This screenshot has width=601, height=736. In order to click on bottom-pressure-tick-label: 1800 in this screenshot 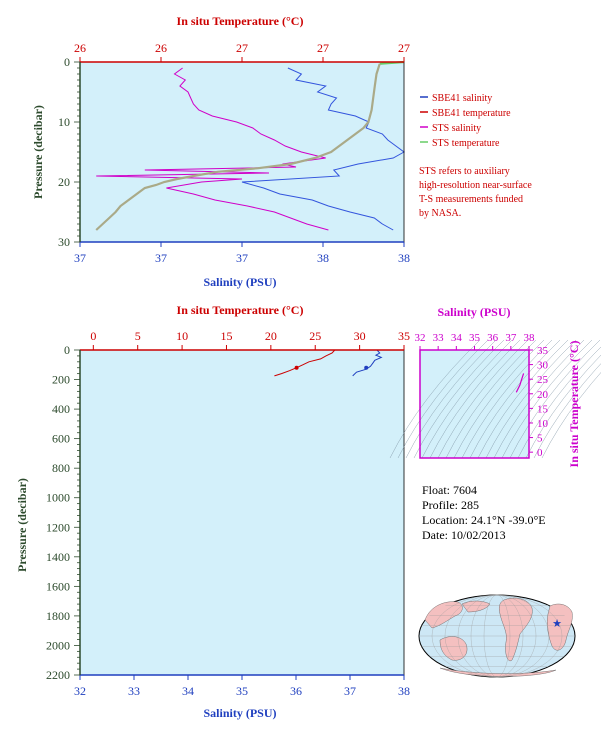, I will do `click(58, 616)`.